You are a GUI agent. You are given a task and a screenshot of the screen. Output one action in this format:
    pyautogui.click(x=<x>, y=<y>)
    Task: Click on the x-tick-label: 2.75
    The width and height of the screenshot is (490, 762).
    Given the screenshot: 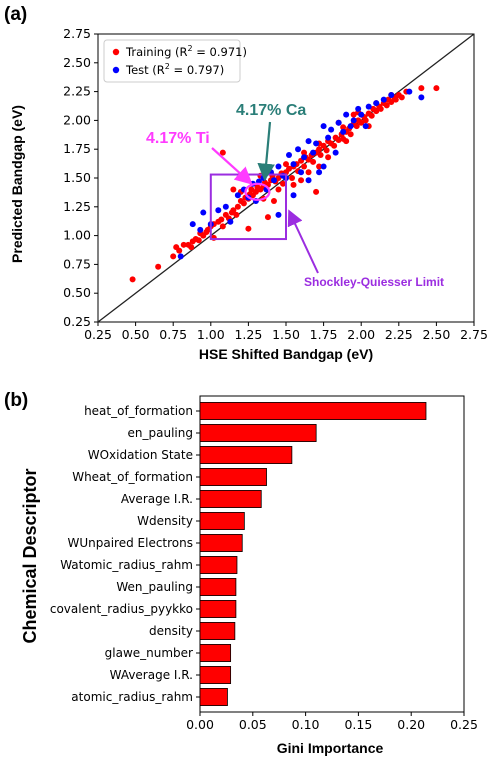 What is the action you would take?
    pyautogui.click(x=474, y=334)
    